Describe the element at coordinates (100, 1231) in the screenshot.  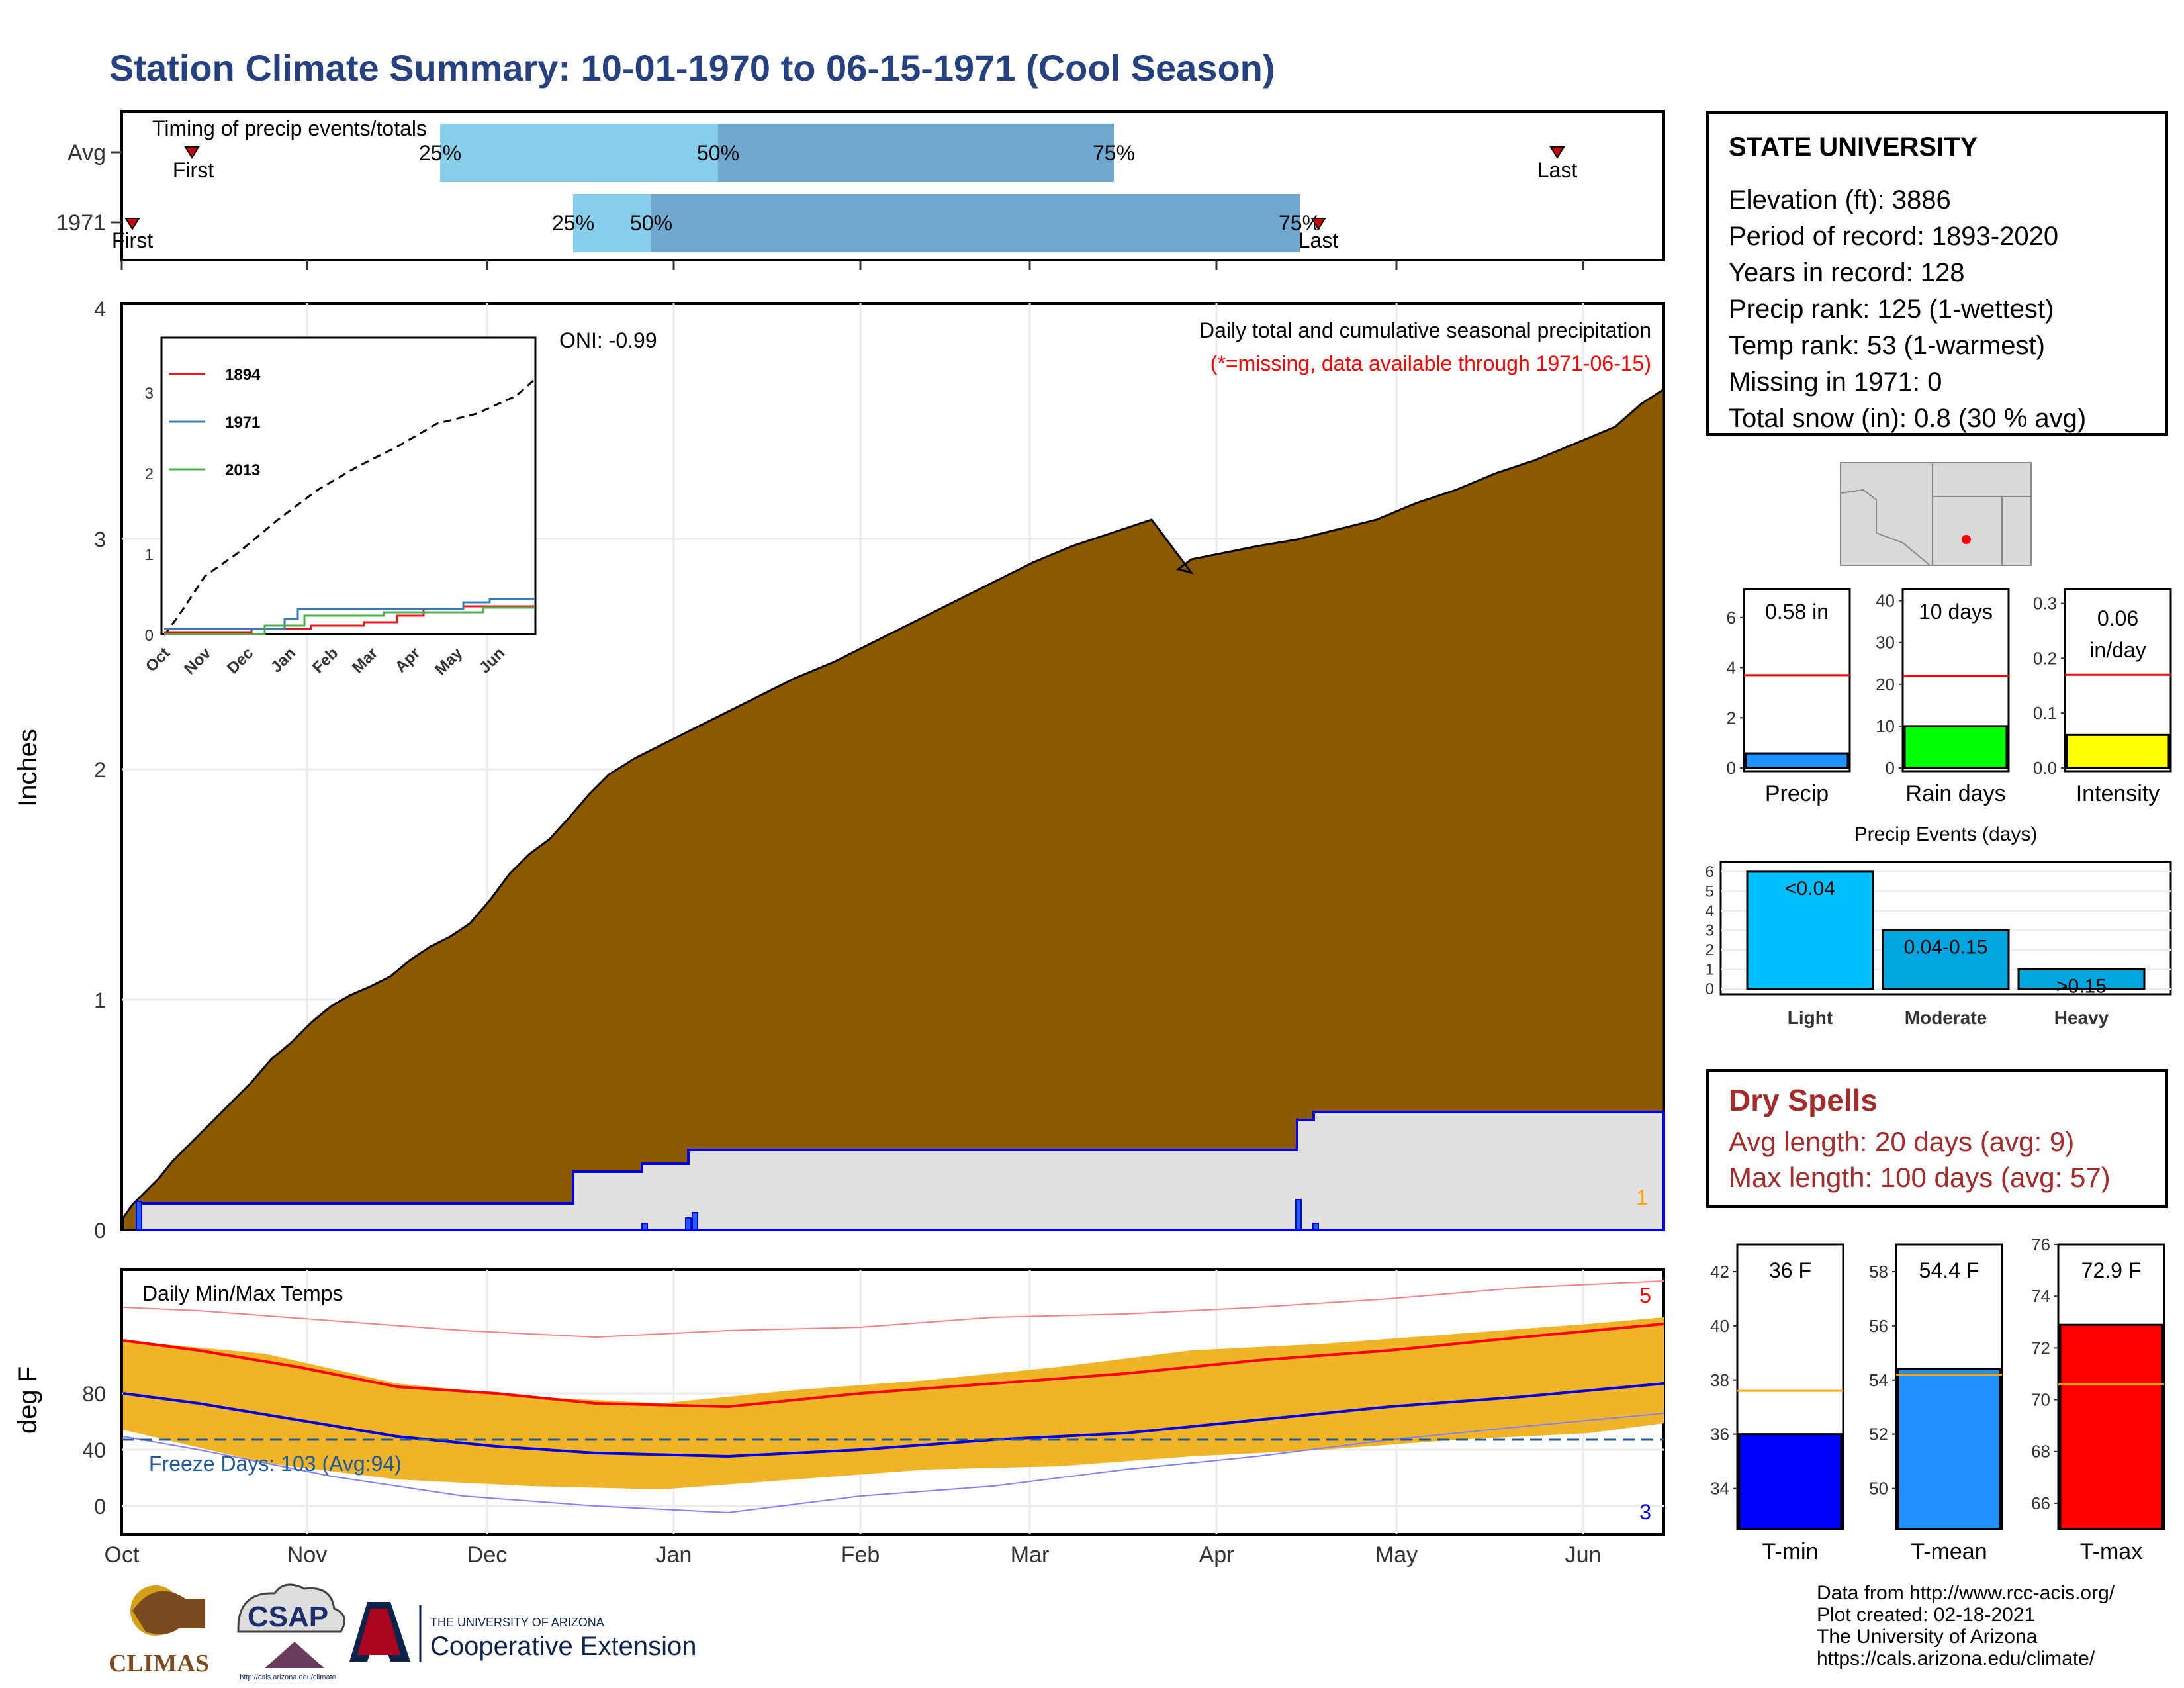
I see `precip-ytick-0: 0` at that location.